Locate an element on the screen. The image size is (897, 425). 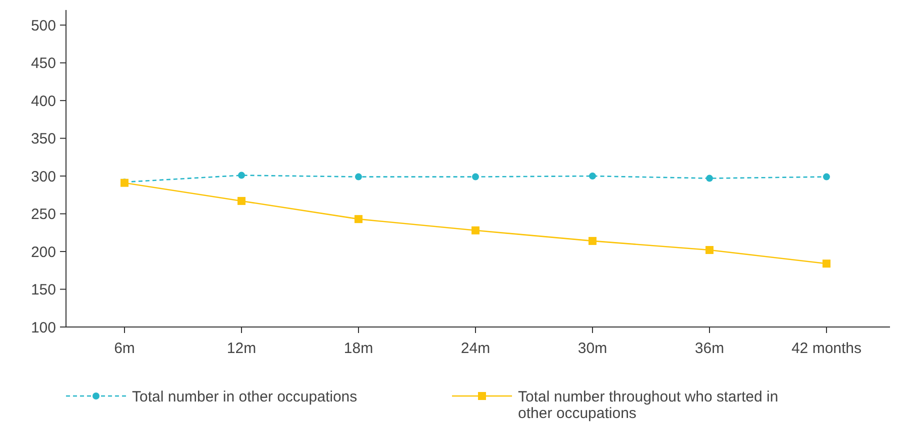
x-tick-label: 6m is located at coordinates (124, 348).